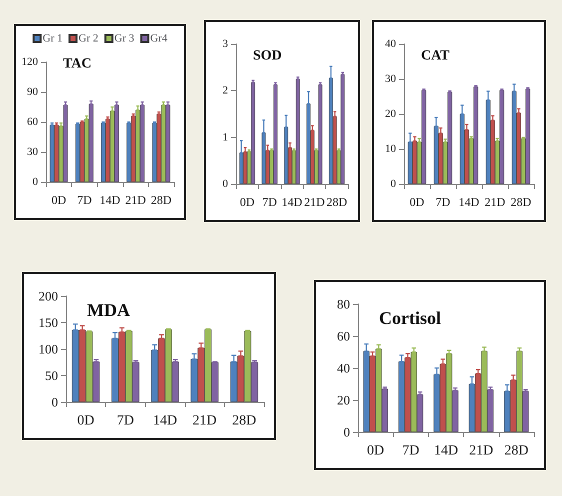  I want to click on y-tick-label: 1, so click(225, 137).